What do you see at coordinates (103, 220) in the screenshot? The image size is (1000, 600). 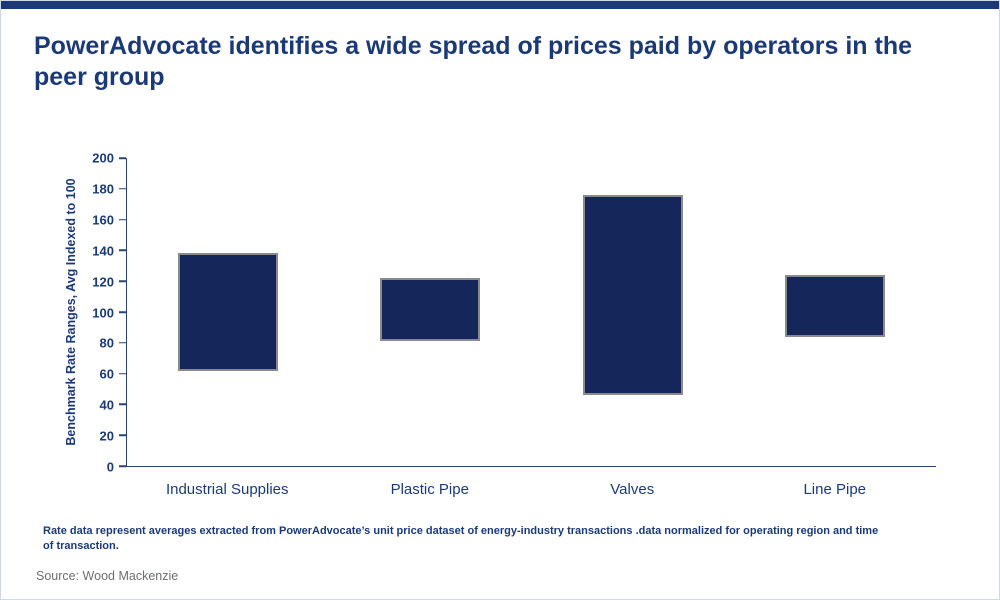 I see `y-tick-label: 160` at bounding box center [103, 220].